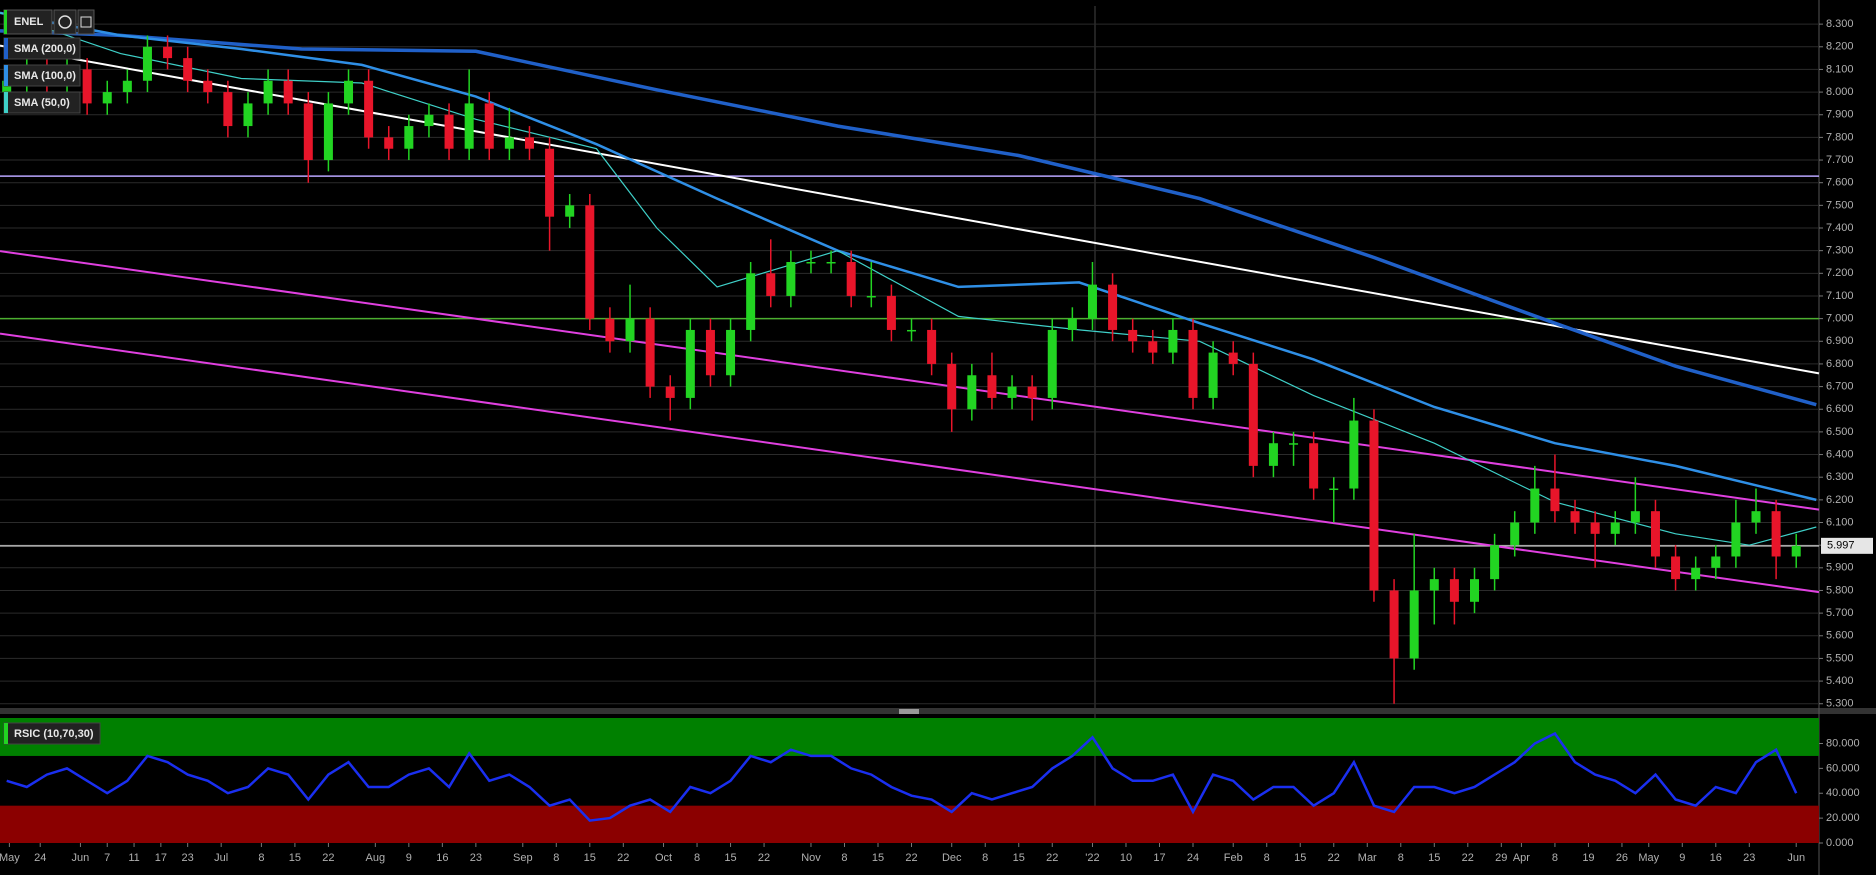 This screenshot has width=1876, height=875. I want to click on symbol-marker, so click(5, 22).